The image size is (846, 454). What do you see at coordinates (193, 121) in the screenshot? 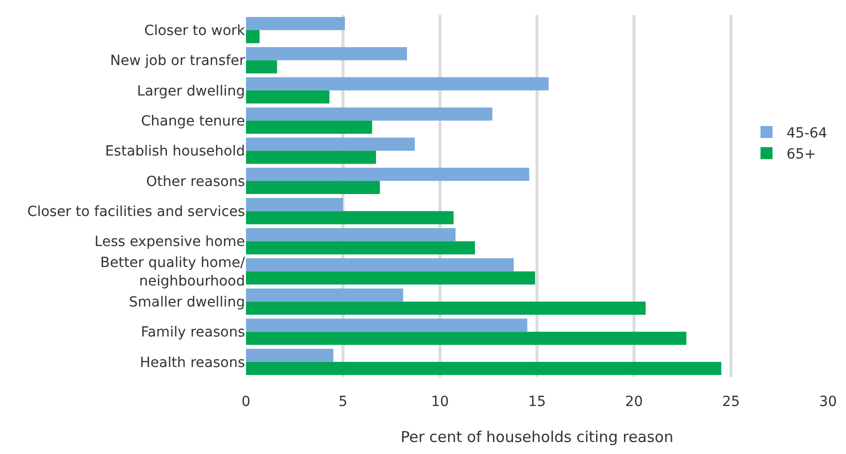
I see `y-tick-label: Change tenure` at bounding box center [193, 121].